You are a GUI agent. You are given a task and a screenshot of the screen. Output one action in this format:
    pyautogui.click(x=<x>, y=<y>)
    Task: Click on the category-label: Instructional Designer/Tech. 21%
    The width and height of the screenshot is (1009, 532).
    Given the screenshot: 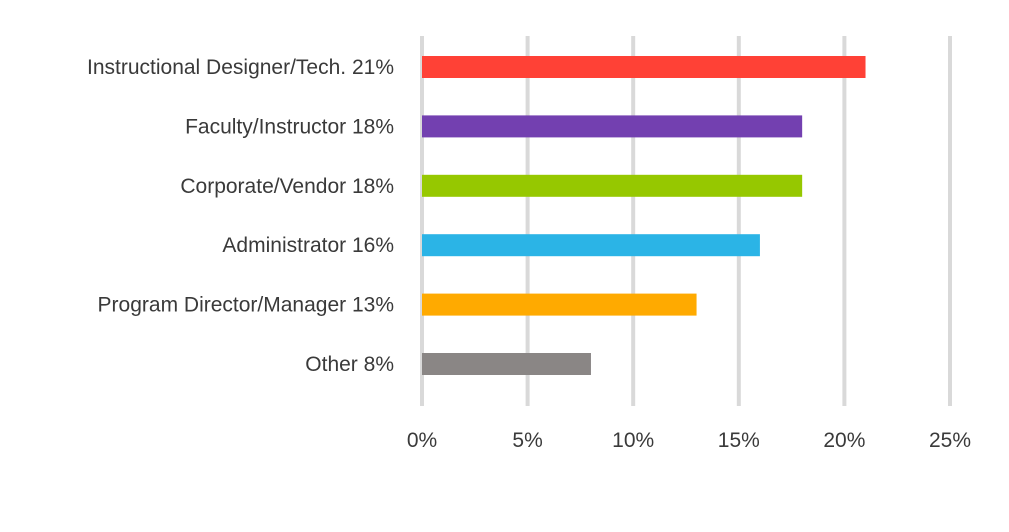 What is the action you would take?
    pyautogui.click(x=240, y=67)
    